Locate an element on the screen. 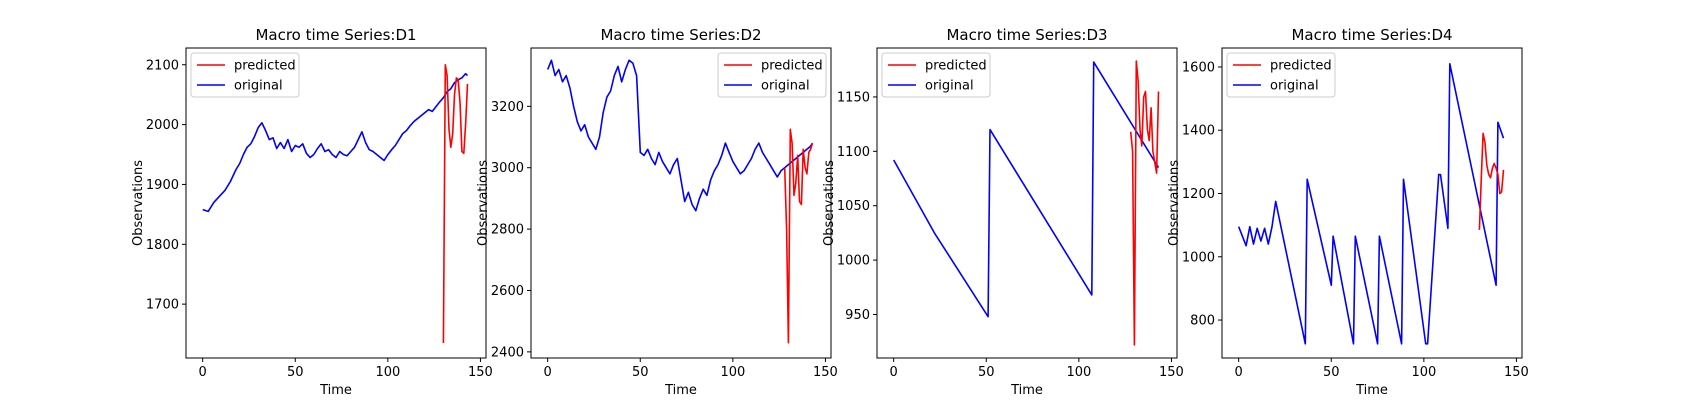  y-tick-label: 2100 is located at coordinates (162, 65).